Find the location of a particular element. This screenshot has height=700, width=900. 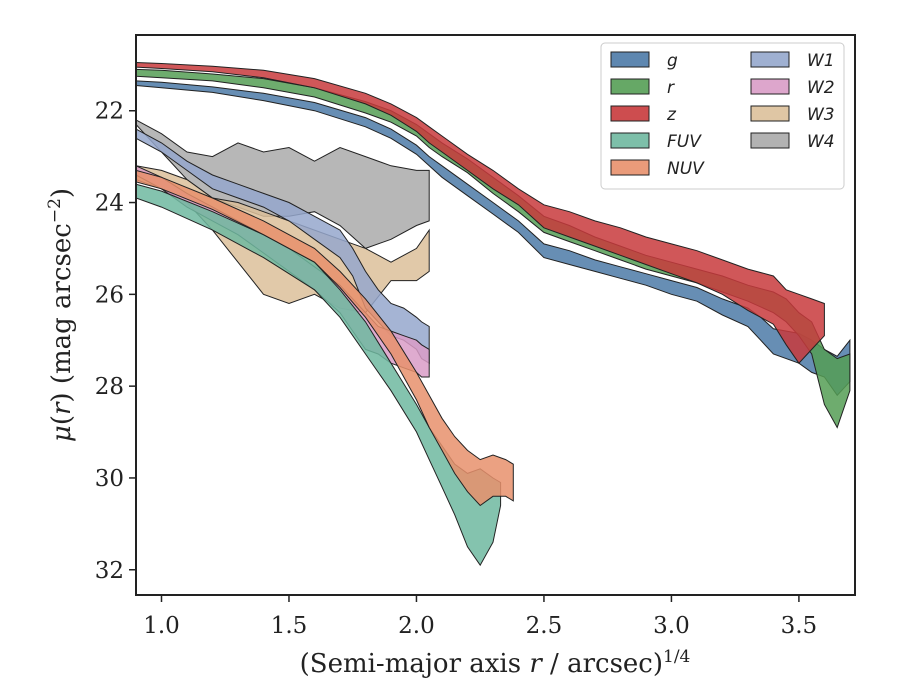

x-tick-label: 3.0 is located at coordinates (671, 626).